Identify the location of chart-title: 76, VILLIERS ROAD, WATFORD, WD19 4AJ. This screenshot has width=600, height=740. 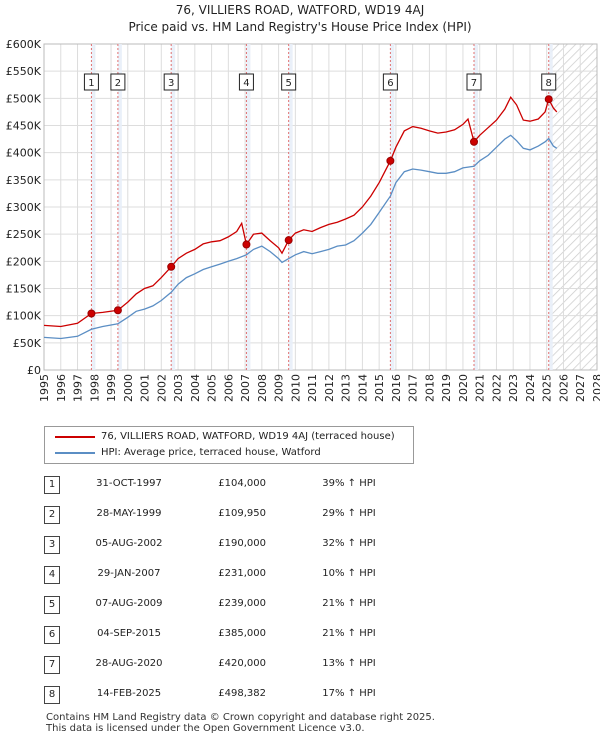
(300, 10).